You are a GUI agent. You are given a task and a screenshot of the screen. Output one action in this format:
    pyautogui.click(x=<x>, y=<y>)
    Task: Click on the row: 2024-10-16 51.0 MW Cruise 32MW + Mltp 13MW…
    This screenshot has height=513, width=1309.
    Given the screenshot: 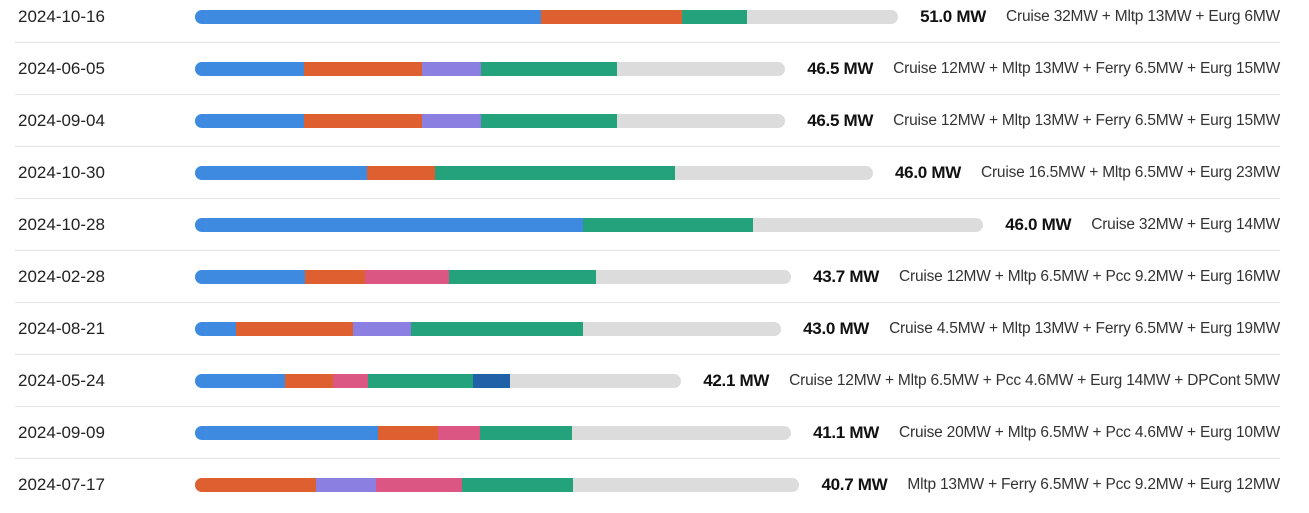 What is the action you would take?
    pyautogui.click(x=647, y=21)
    